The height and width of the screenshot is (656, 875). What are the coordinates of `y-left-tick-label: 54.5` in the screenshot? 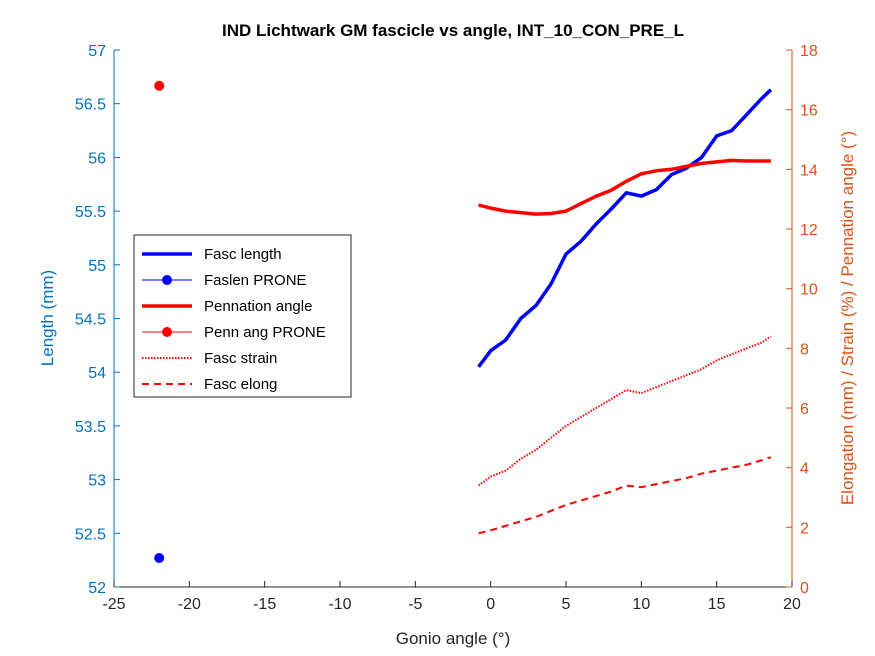 It's located at (90, 320).